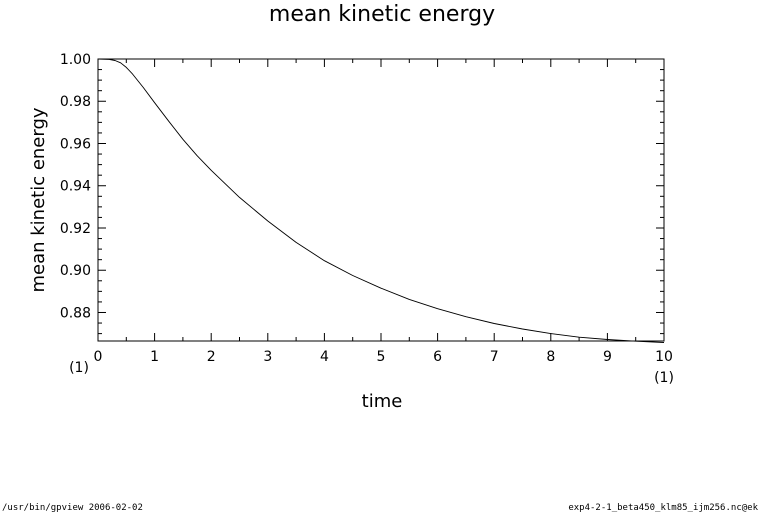 Image resolution: width=760 pixels, height=513 pixels. What do you see at coordinates (267, 357) in the screenshot?
I see `x-tick-label: 3` at bounding box center [267, 357].